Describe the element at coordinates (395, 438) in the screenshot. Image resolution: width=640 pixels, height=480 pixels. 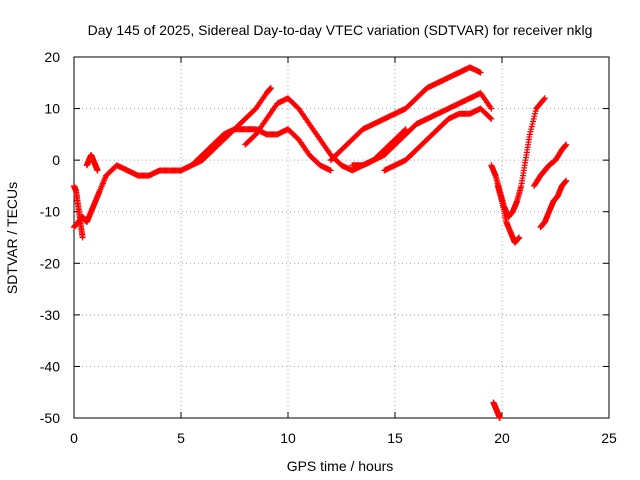
I see `x-tick-label: 15` at that location.